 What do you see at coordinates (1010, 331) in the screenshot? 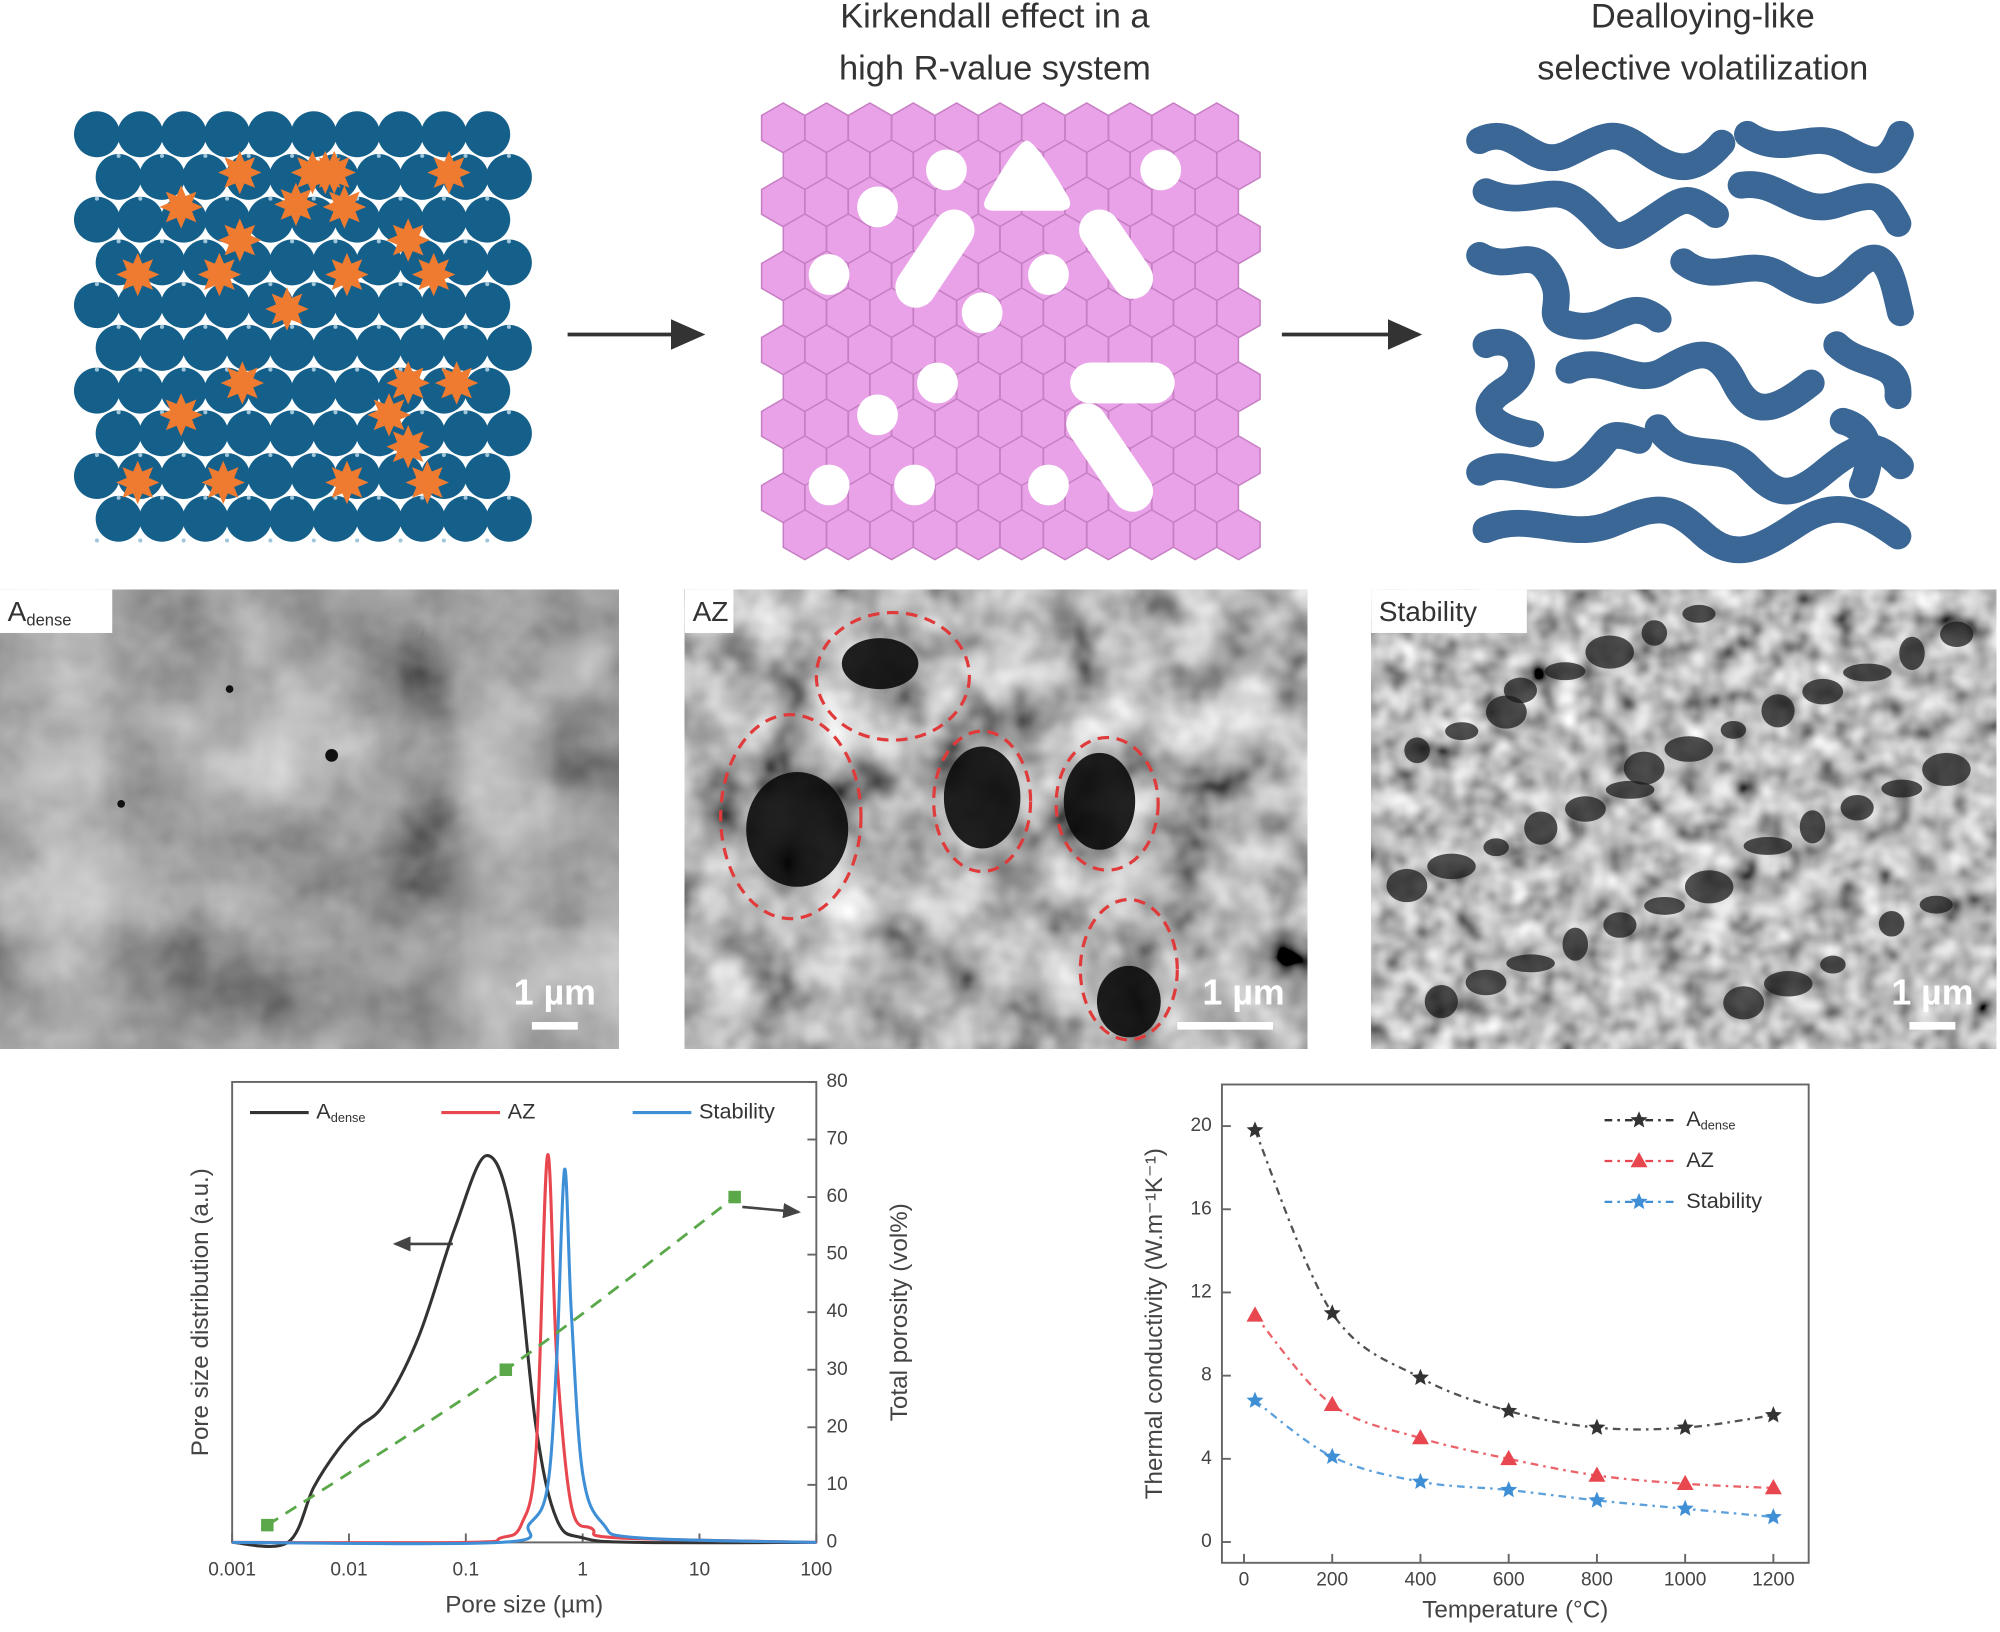
I see `schematic-kirkendall` at bounding box center [1010, 331].